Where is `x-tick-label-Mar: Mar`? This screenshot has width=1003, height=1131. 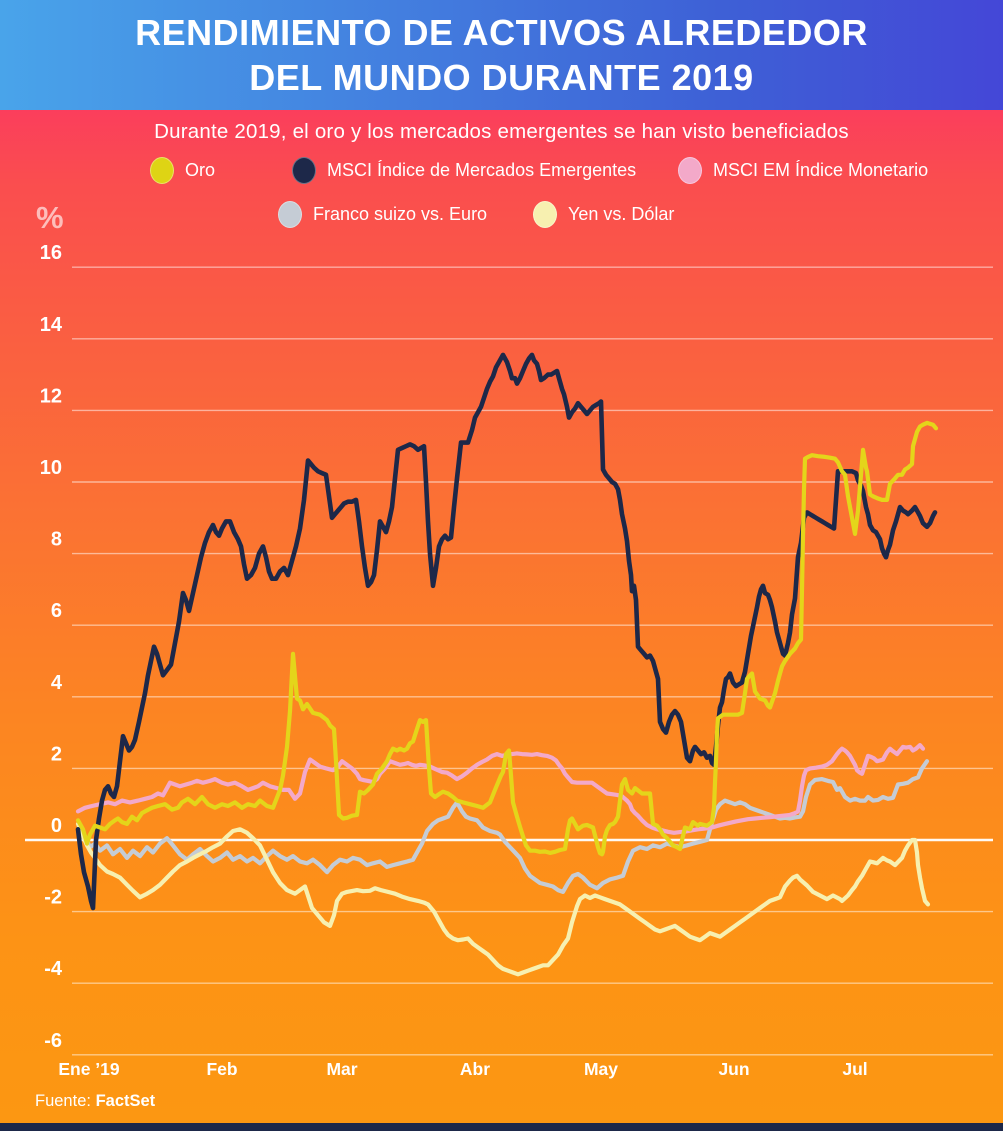 x-tick-label-Mar: Mar is located at coordinates (341, 1069).